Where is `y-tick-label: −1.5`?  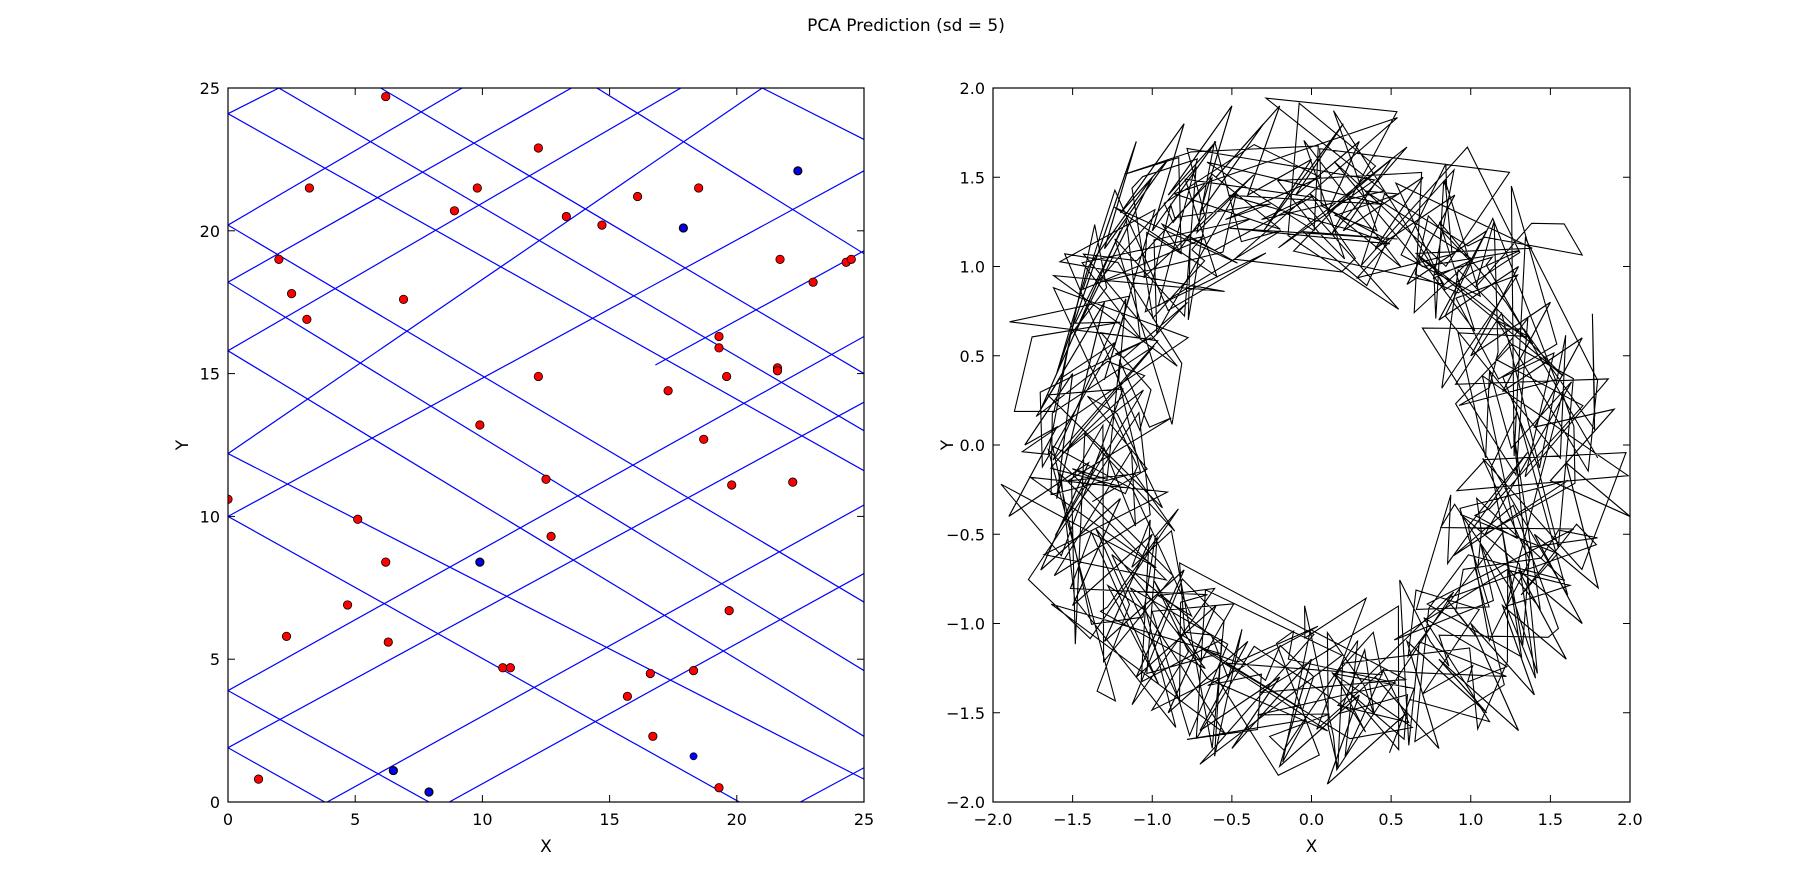
y-tick-label: −1.5 is located at coordinates (965, 713).